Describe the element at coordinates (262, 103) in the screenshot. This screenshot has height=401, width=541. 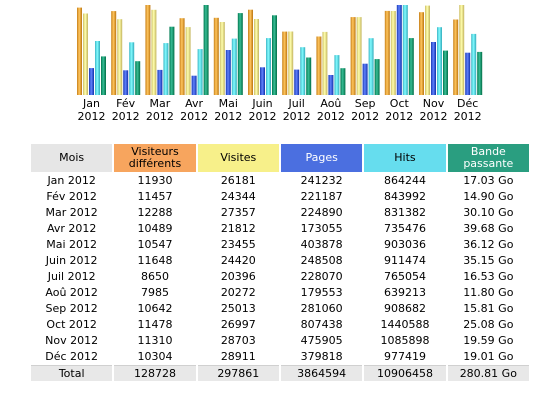
I see `month-name: Juin` at that location.